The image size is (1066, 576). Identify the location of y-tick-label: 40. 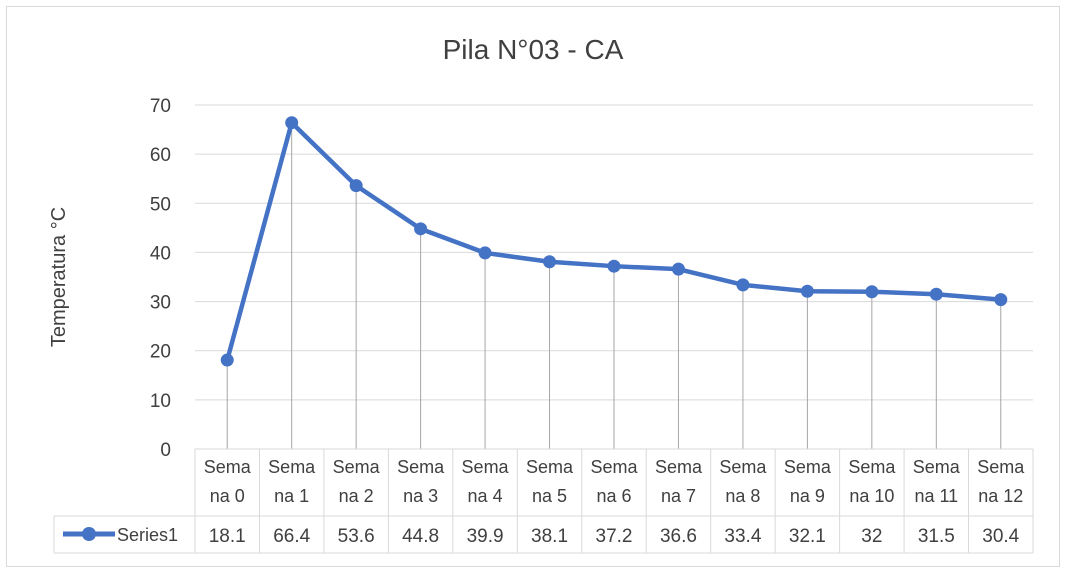
(160, 253).